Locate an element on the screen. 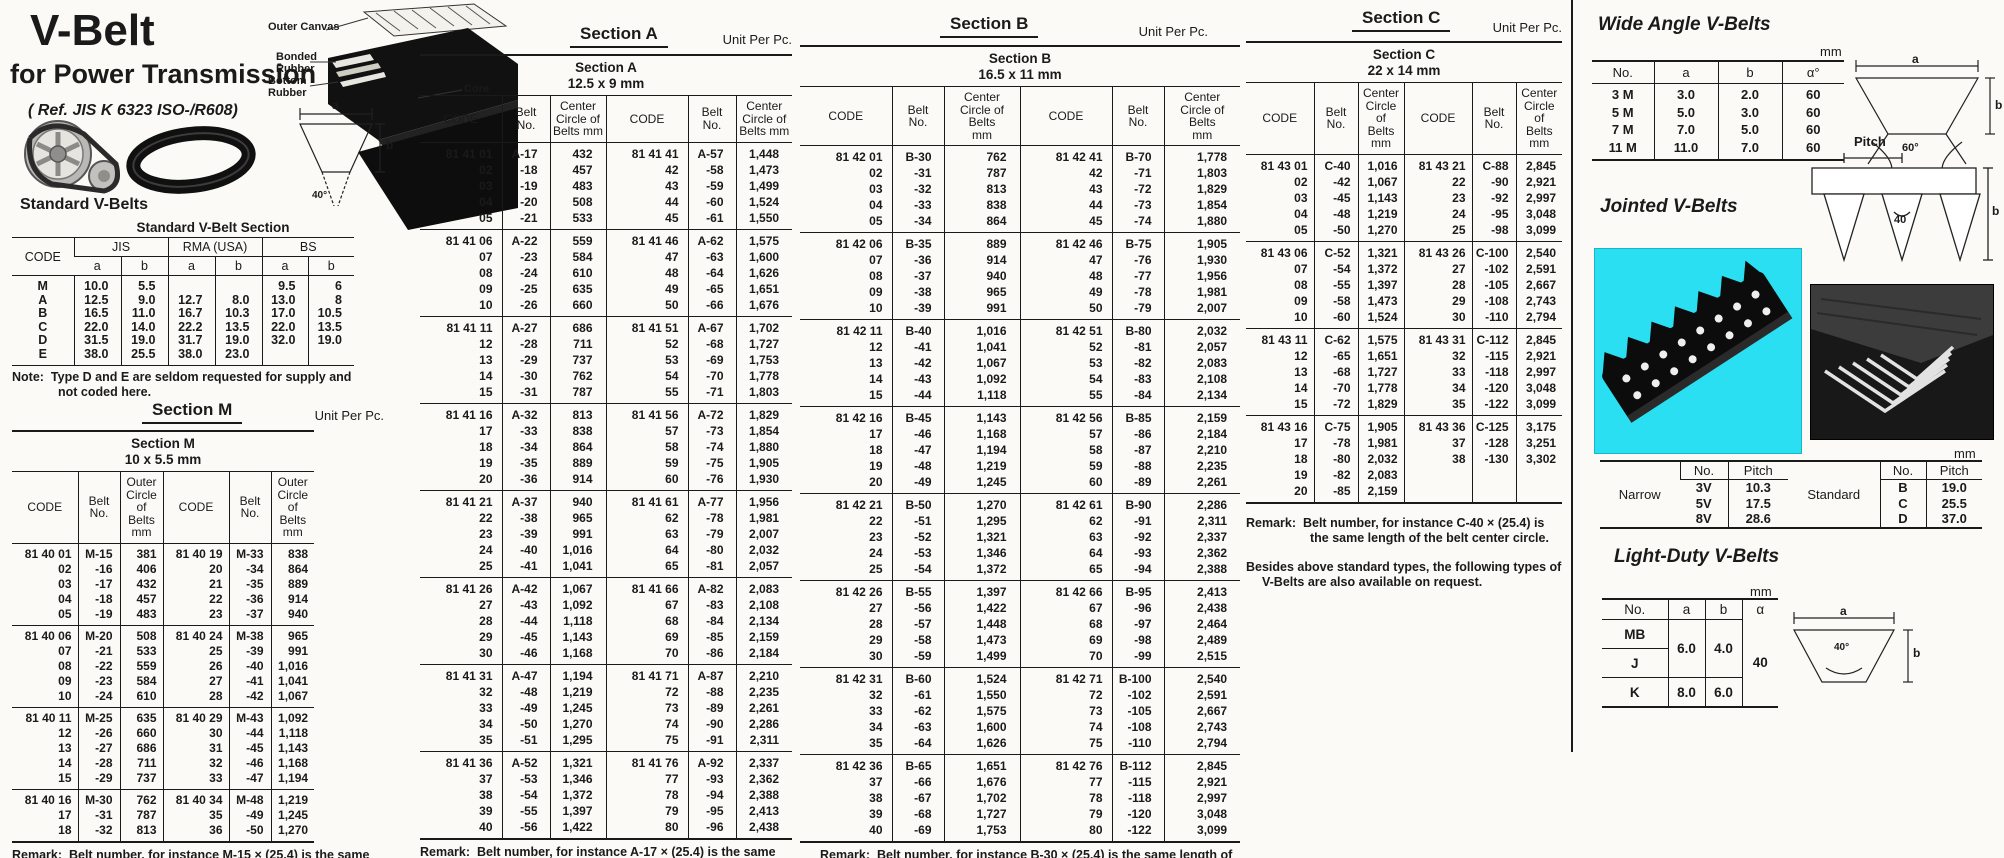 This screenshot has height=858, width=2004. table-row: 81 42 31 B-60 1,524 81 42 71 B-100 2,540 is located at coordinates (1020, 677).